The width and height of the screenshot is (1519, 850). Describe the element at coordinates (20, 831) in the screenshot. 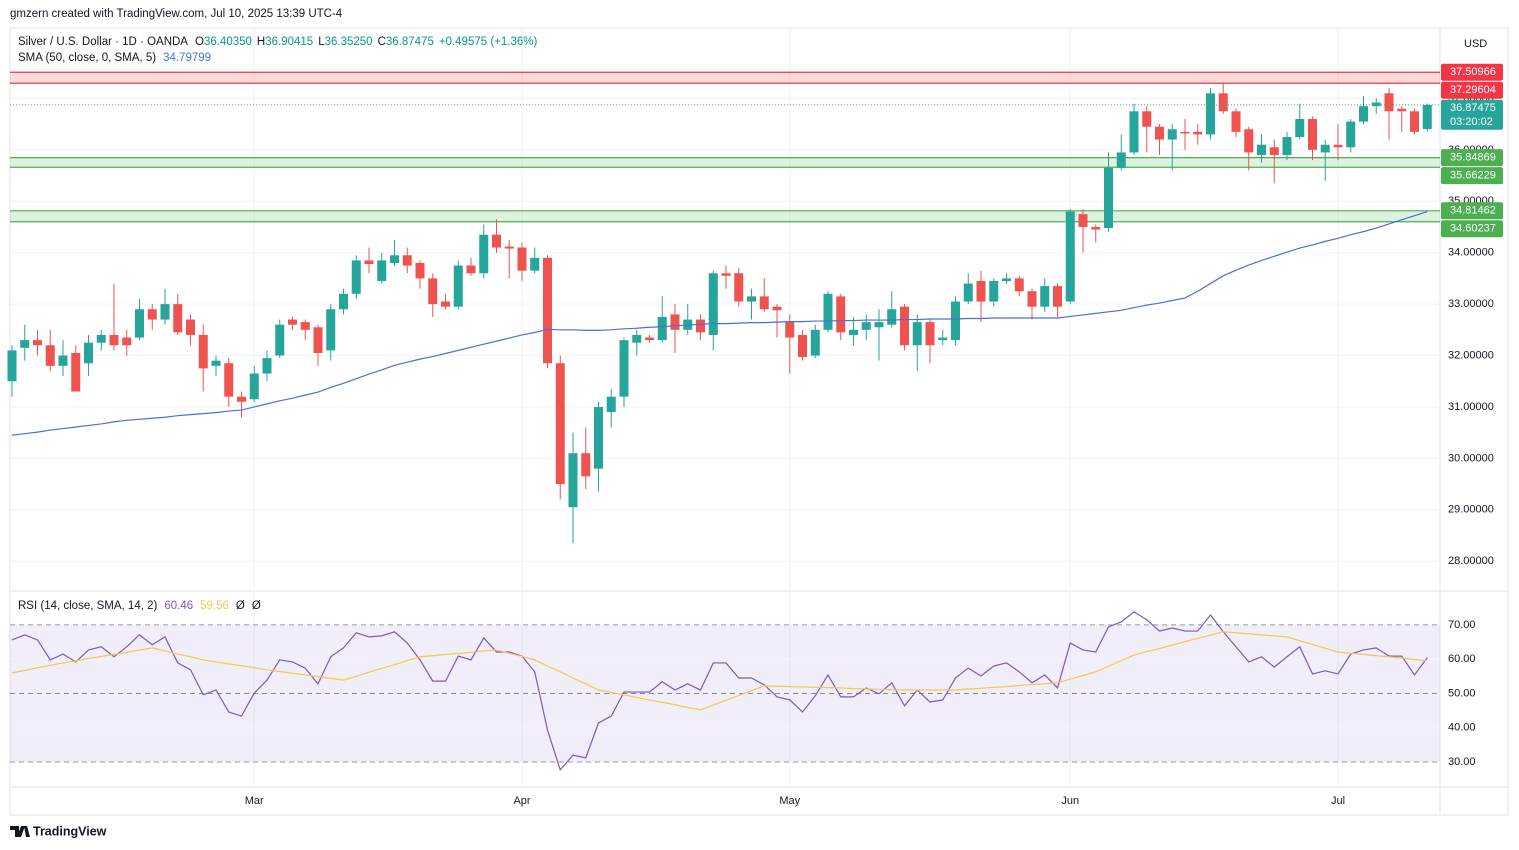

I see `brand-icon` at that location.